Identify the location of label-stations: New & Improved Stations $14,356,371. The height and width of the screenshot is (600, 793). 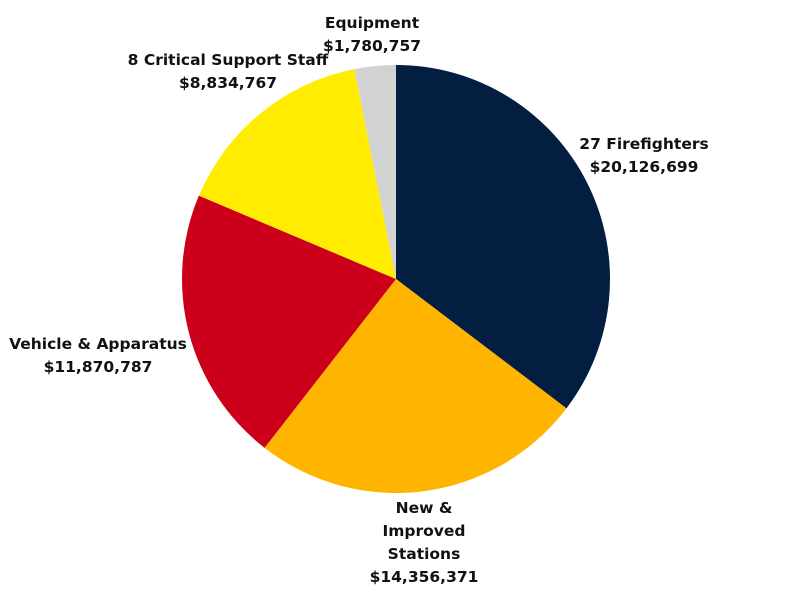
(424, 542).